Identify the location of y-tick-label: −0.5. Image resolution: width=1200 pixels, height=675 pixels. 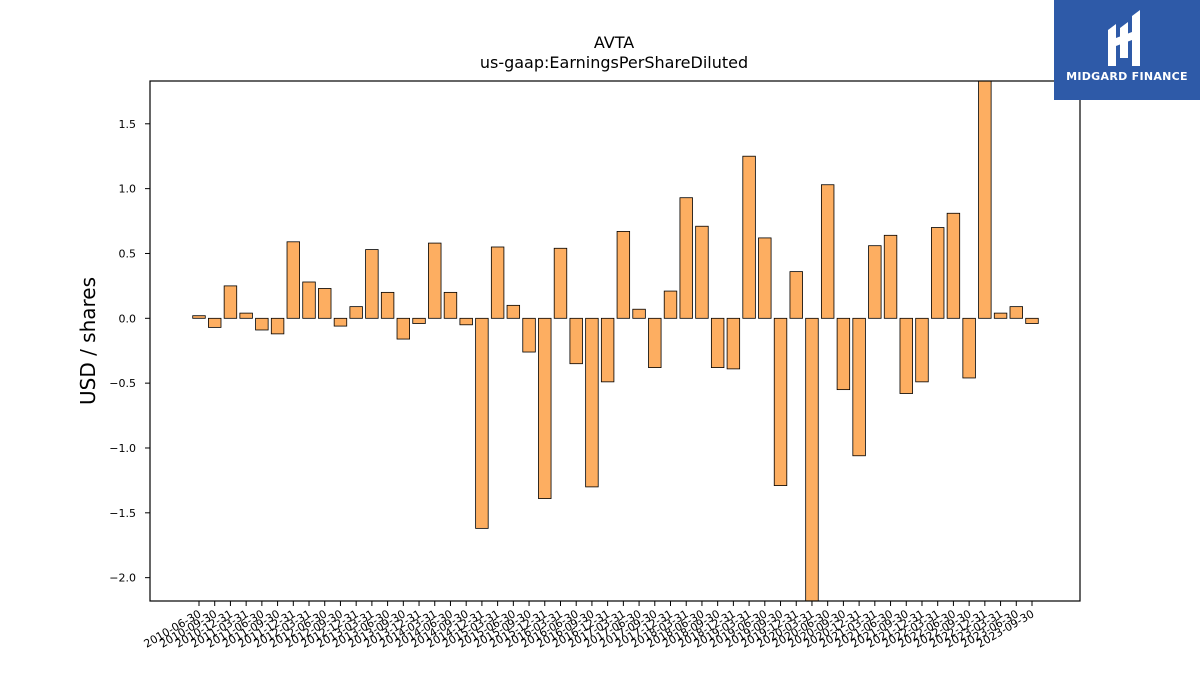
(122, 383).